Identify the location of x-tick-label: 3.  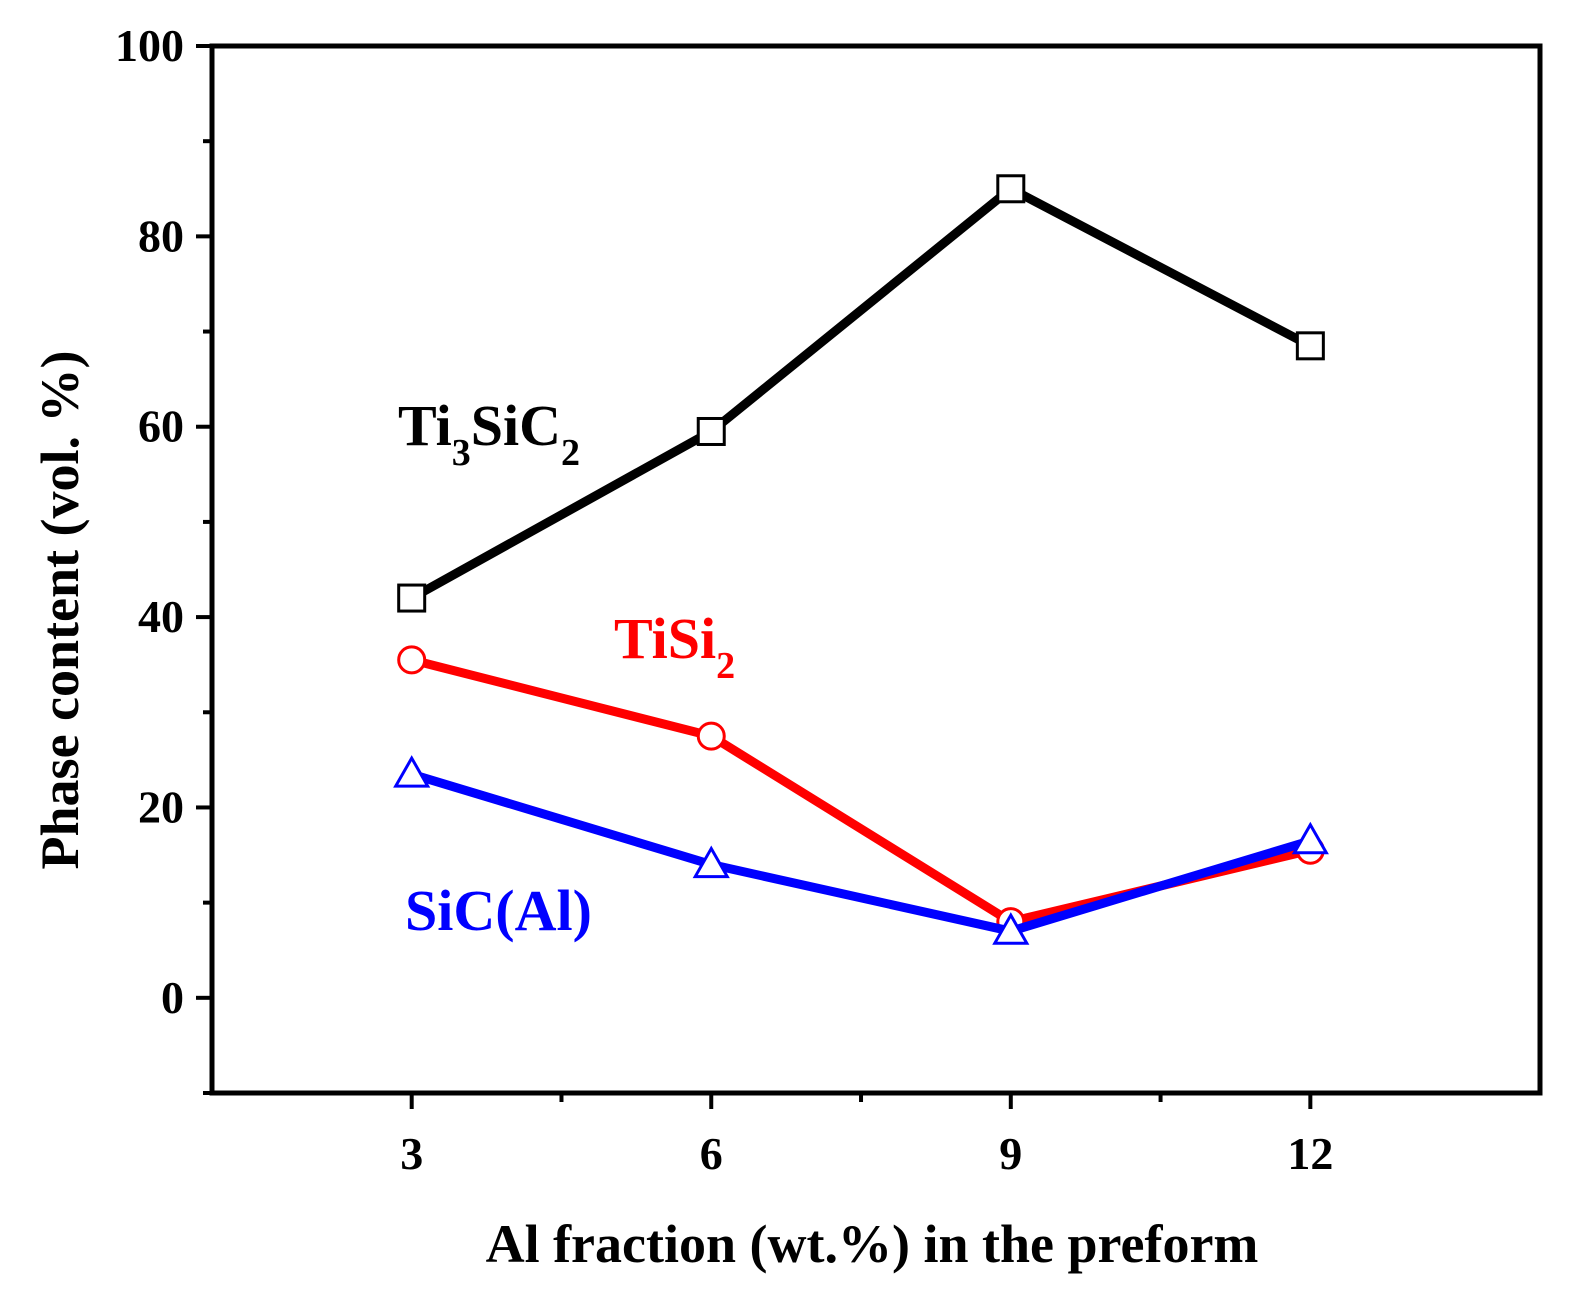
(411, 1153).